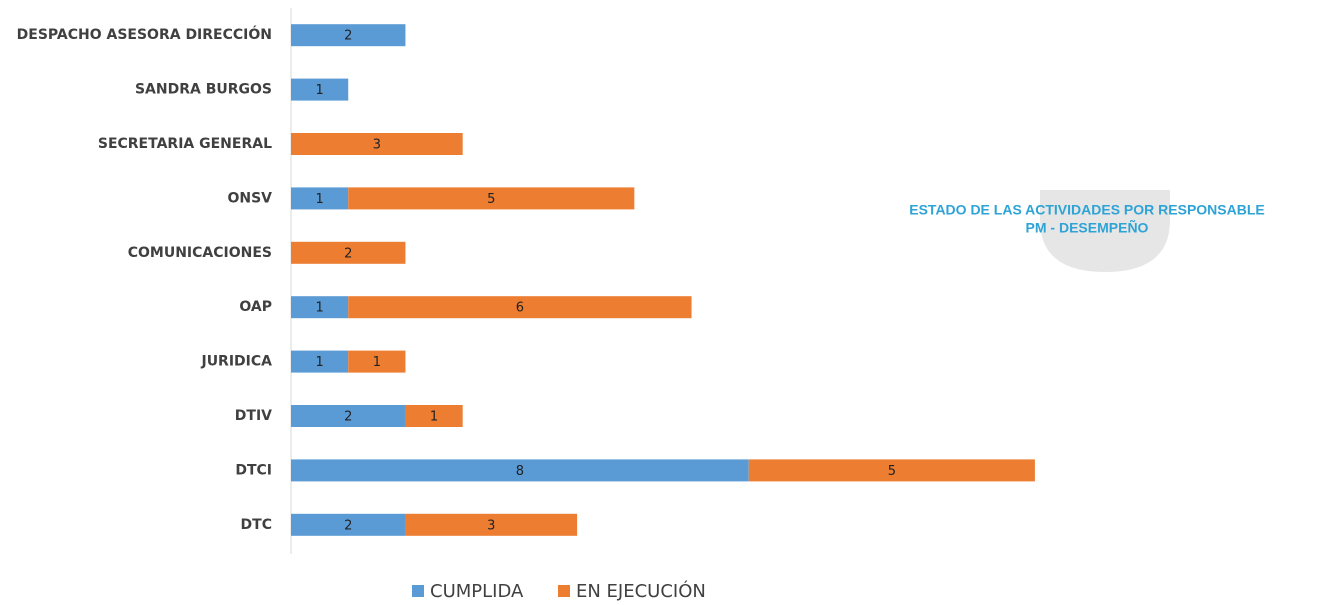 The width and height of the screenshot is (1325, 605). Describe the element at coordinates (144, 34) in the screenshot. I see `y-tick-label: DESPACHO ASESORA DIRECCIÓN` at that location.